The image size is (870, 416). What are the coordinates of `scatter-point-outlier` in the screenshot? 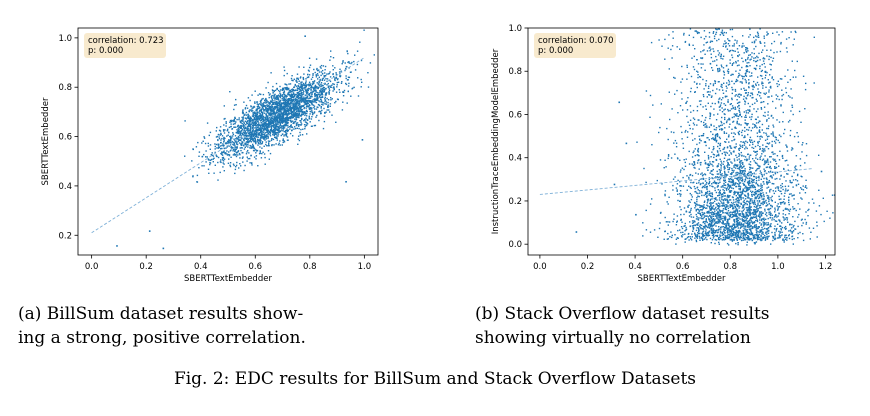 It's located at (346, 181).